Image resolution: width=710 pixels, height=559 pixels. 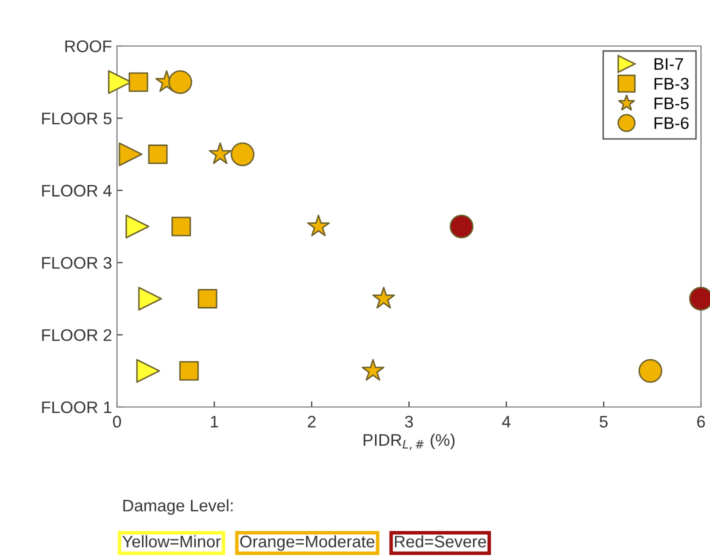 I want to click on legend-label: FB-6, so click(x=671, y=123).